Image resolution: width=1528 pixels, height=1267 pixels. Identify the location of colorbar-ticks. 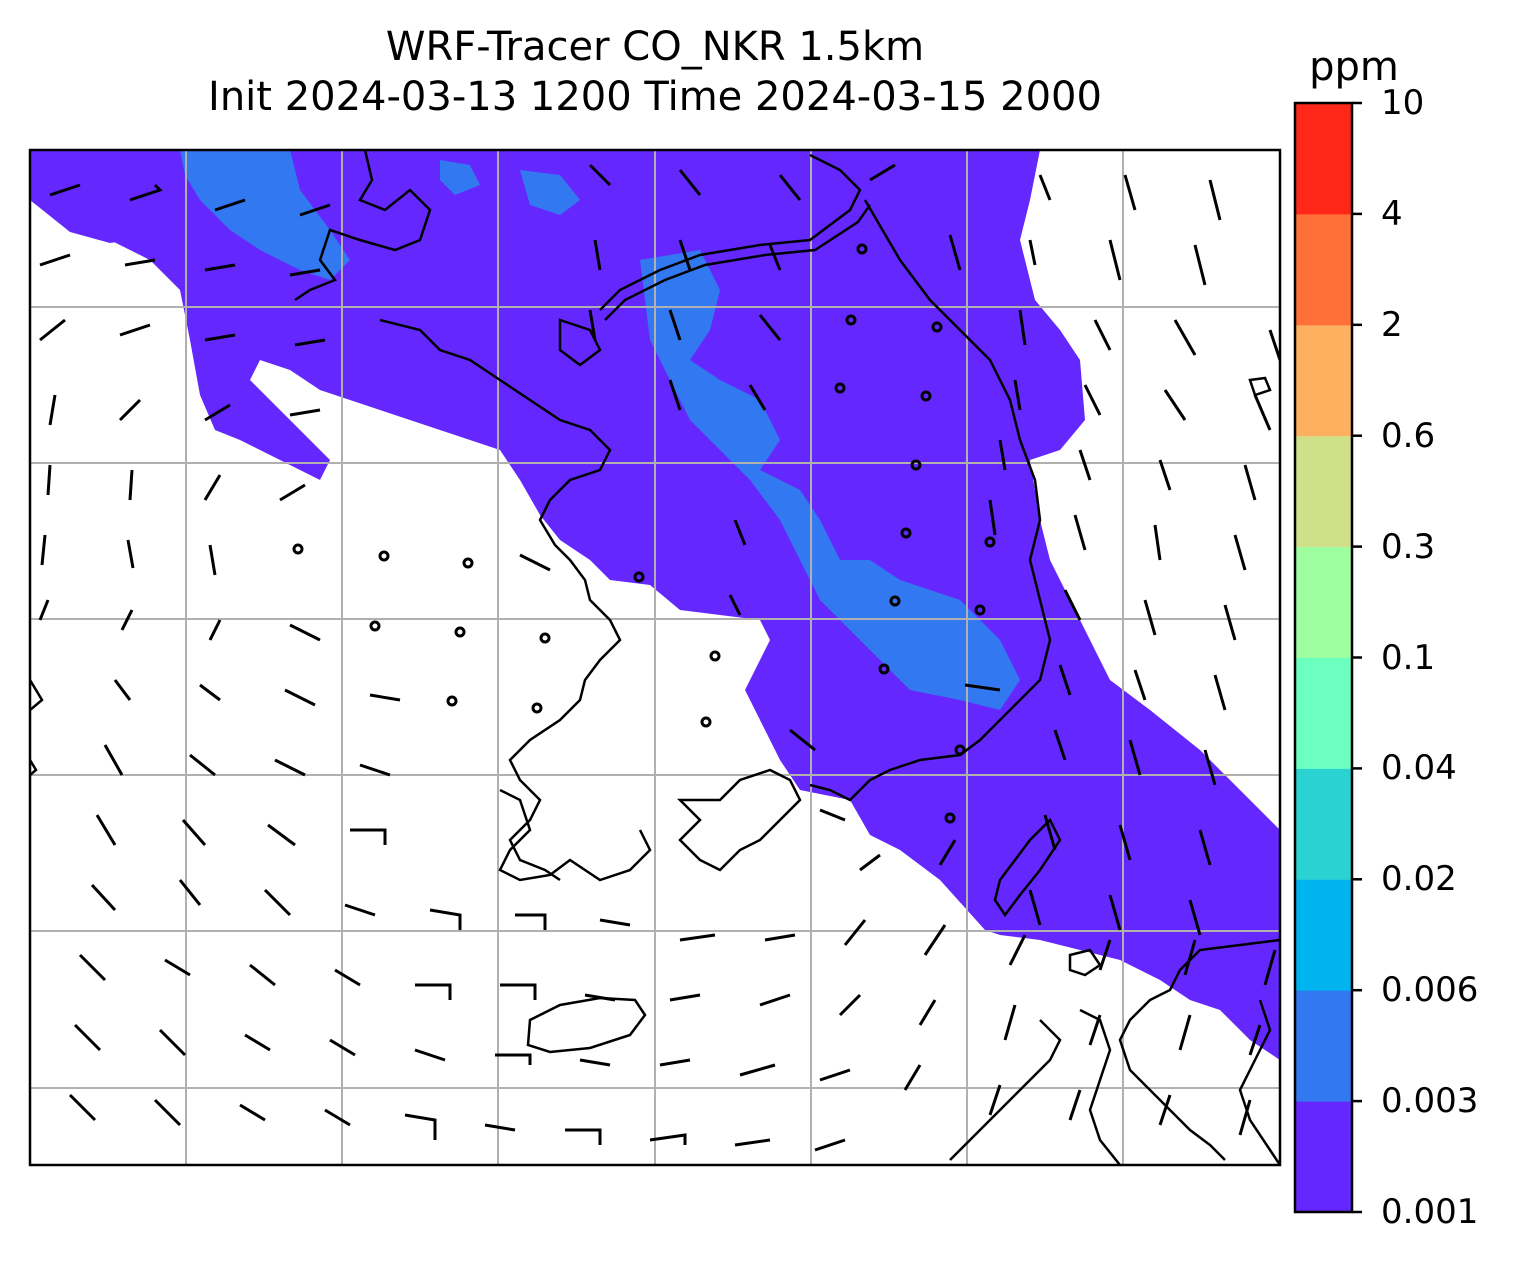
(1357, 657).